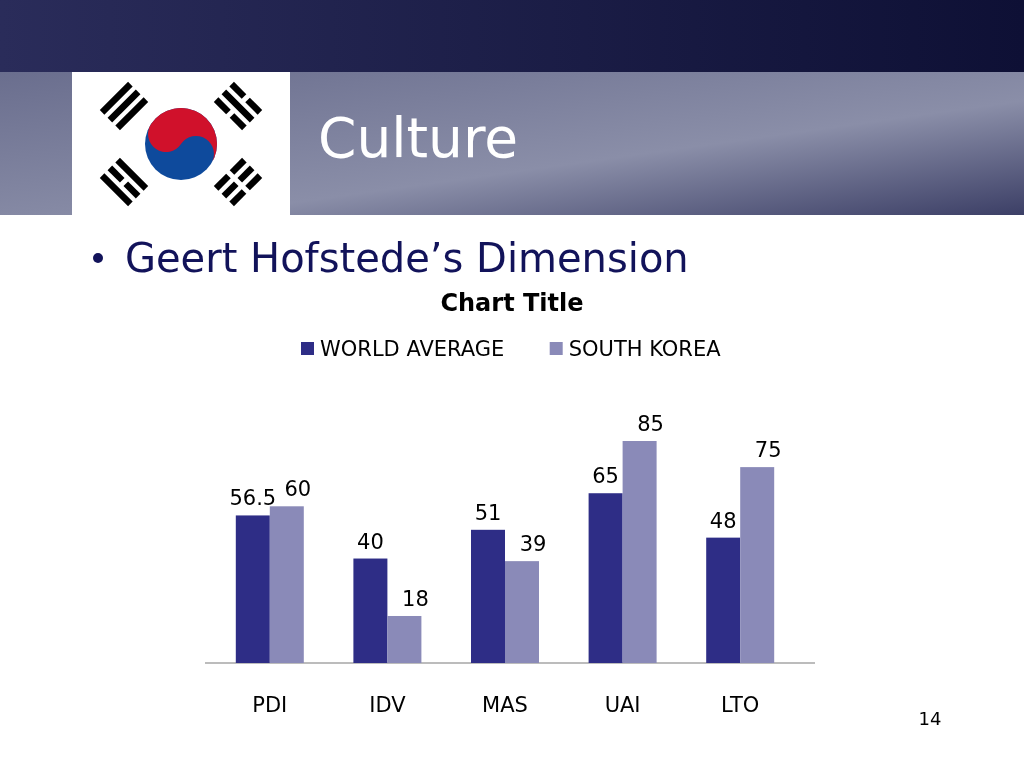 Image resolution: width=1024 pixels, height=768 pixels. What do you see at coordinates (488, 512) in the screenshot?
I see `data-label: 51` at bounding box center [488, 512].